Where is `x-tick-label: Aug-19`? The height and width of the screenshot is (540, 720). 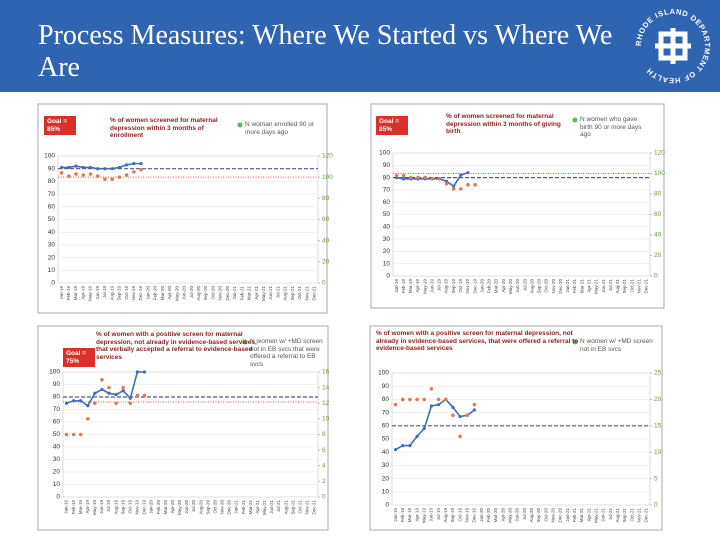
x-tick-label: Aug-19 is located at coordinates (115, 507).